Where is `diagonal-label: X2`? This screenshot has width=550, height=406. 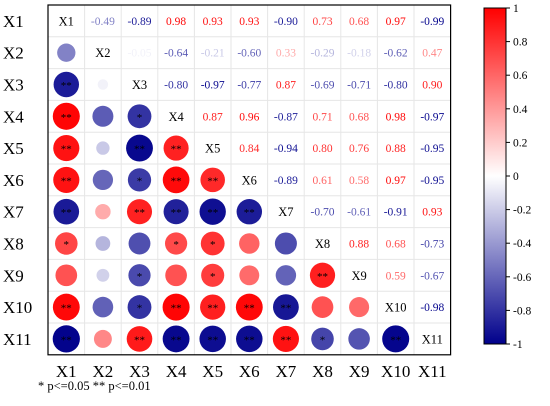
diagonal-label: X2 is located at coordinates (102, 53).